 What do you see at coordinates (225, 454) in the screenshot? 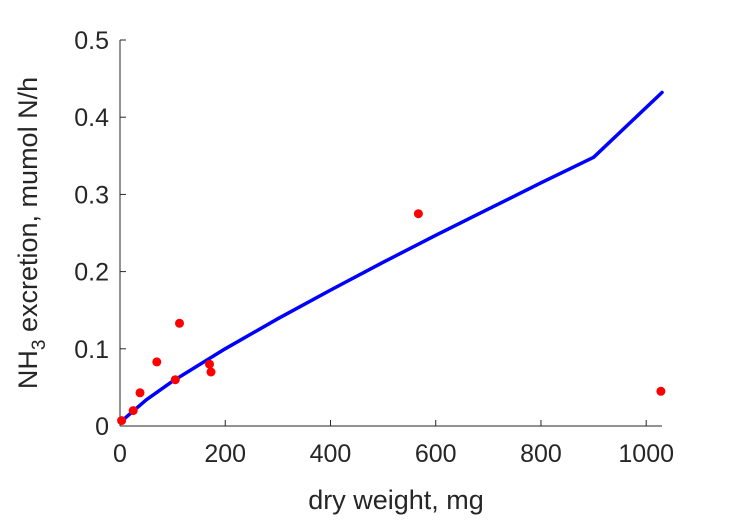
I see `x-tick-label: 200` at bounding box center [225, 454].